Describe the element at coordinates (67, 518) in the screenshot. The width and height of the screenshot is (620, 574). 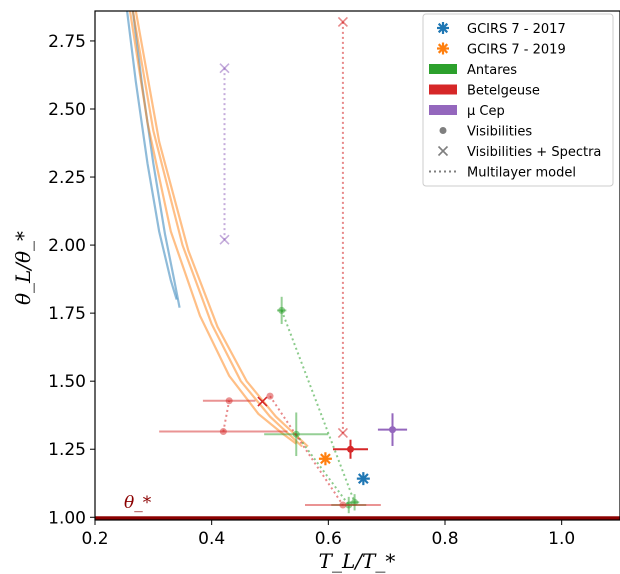
I see `y-tick-label: 1.00` at that location.